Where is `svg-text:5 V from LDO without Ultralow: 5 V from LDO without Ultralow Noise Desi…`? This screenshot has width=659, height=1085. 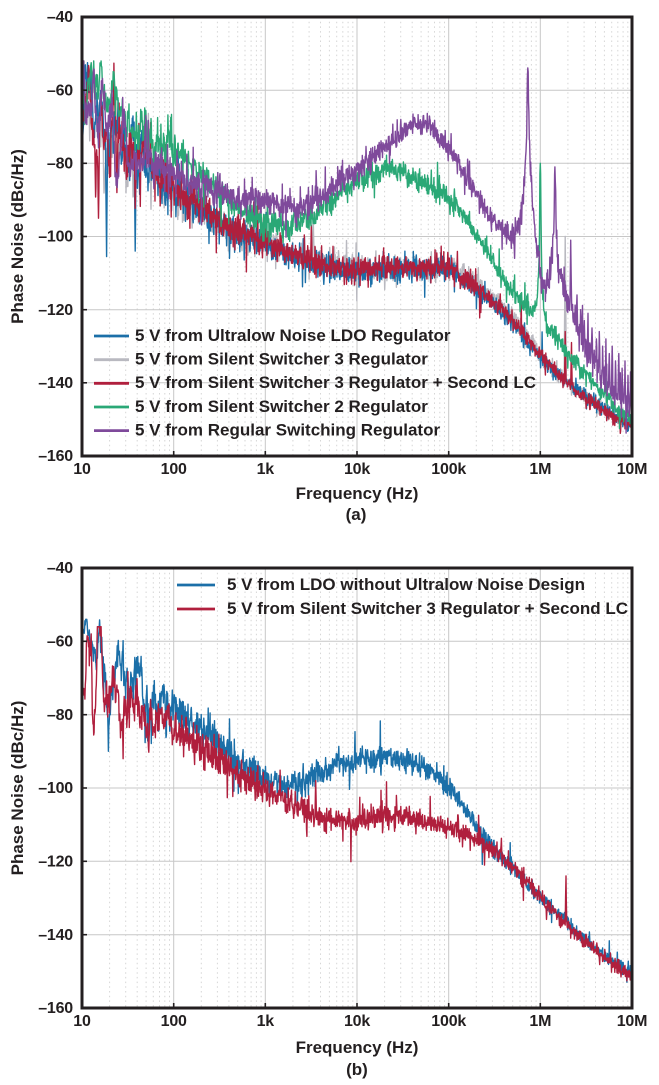
svg-text:5 V from LDO without Ultralow: 5 V from LDO without Ultralow Noise Desi… is located at coordinates (406, 584).